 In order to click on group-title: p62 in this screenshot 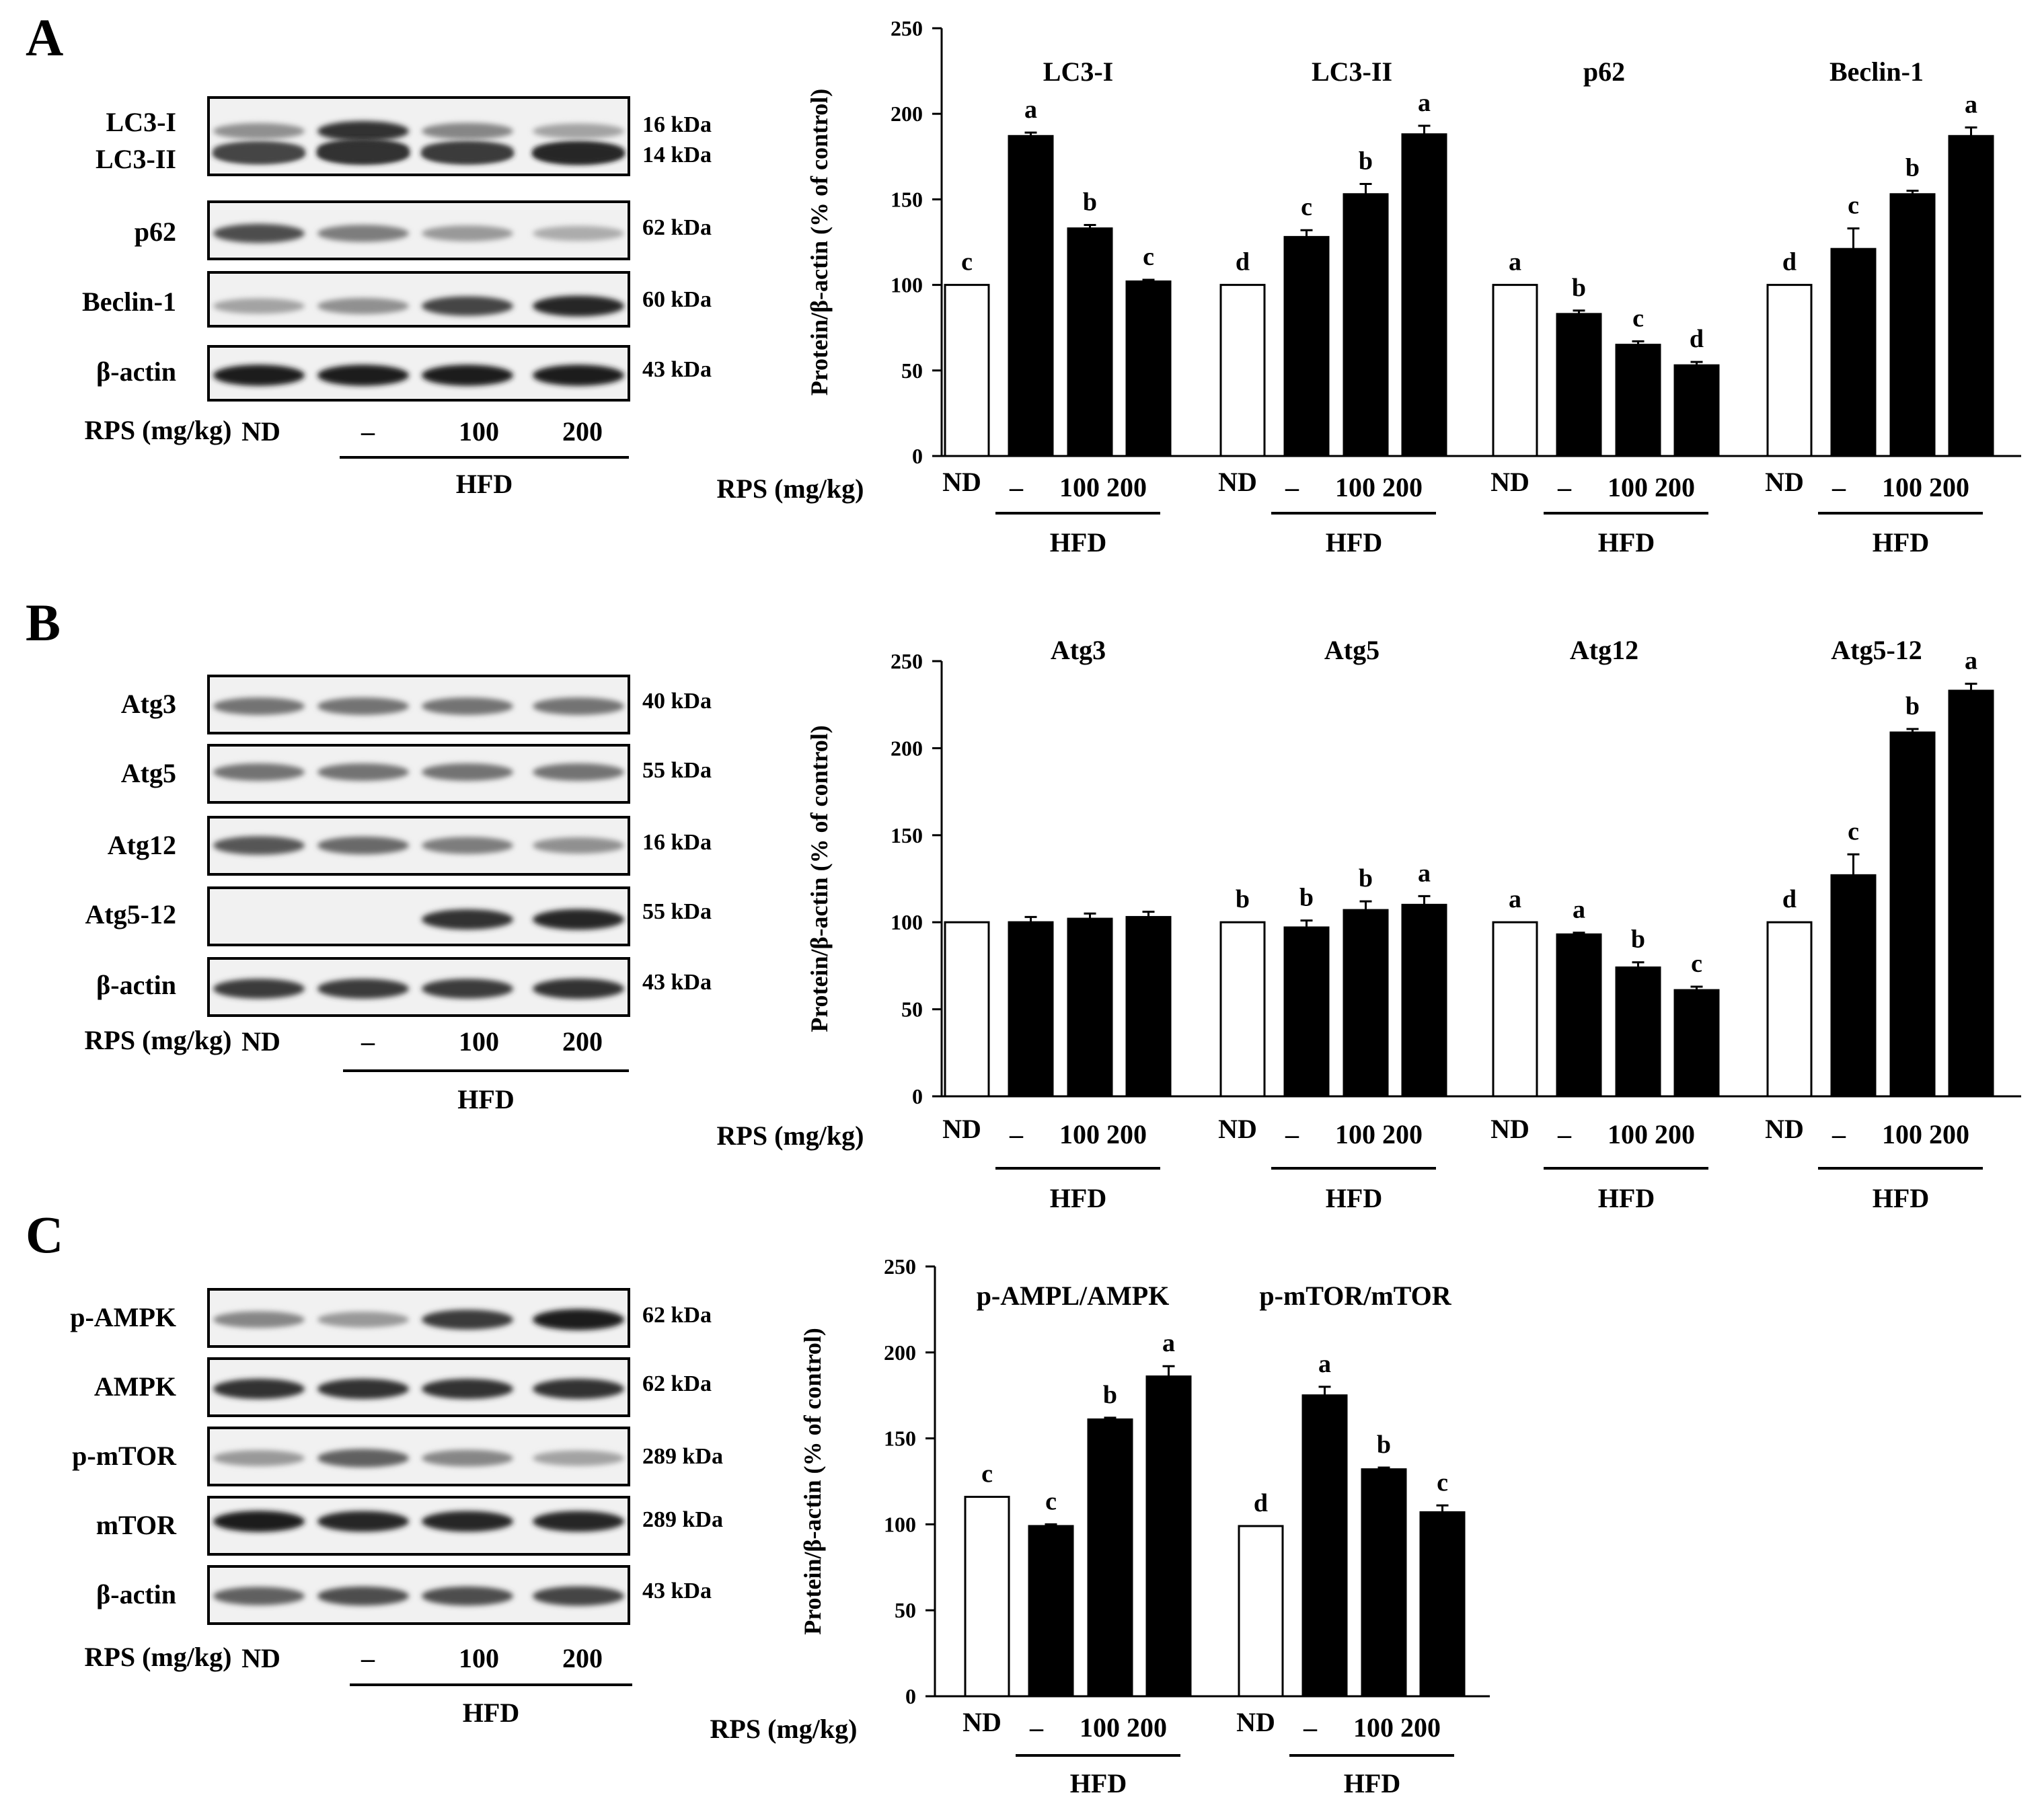, I will do `click(1604, 72)`.